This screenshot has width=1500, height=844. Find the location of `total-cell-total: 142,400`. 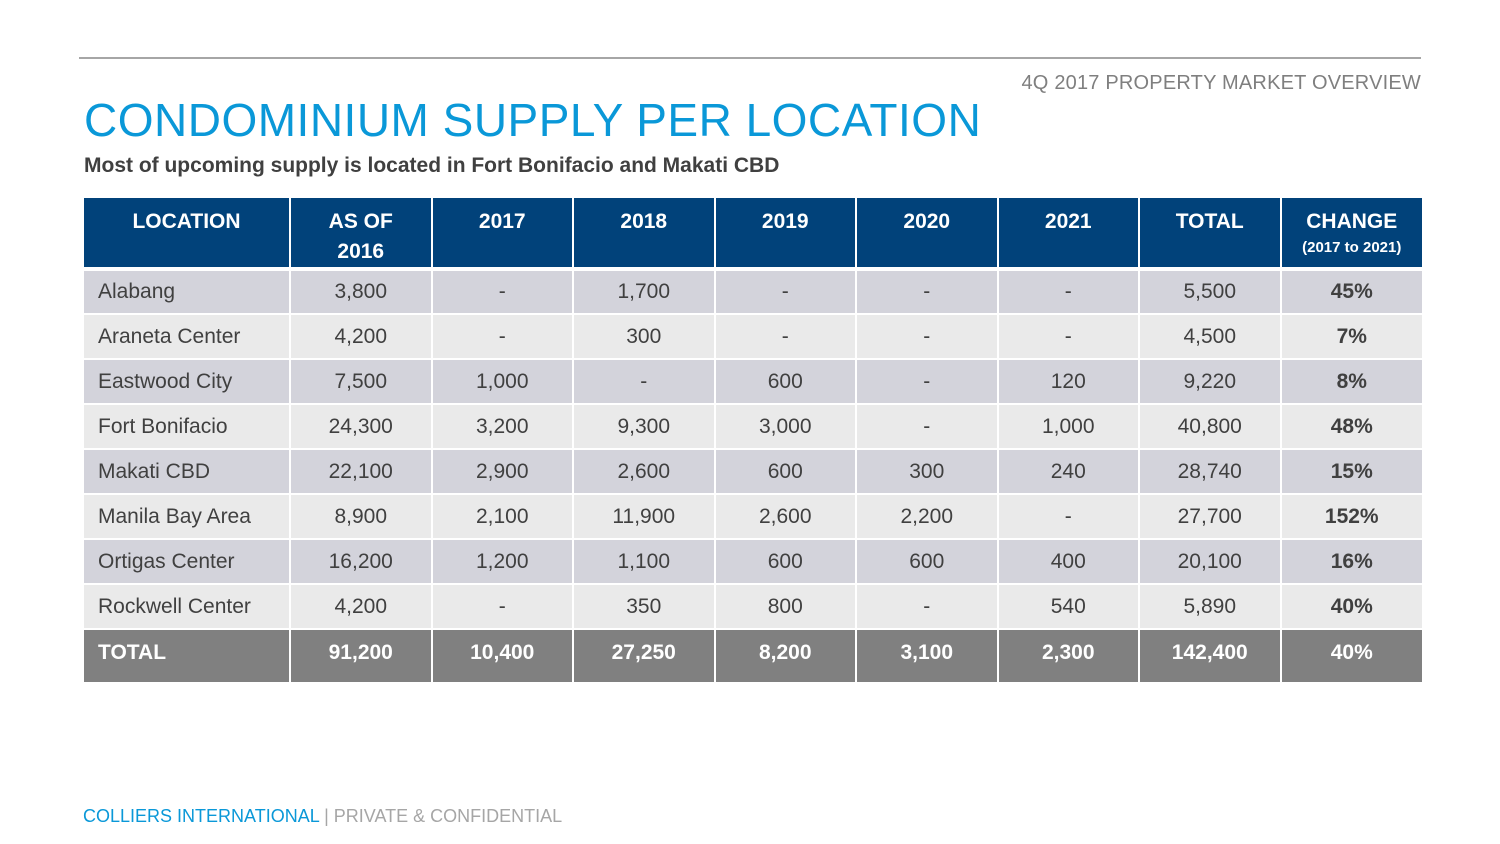

total-cell-total: 142,400 is located at coordinates (1210, 656).